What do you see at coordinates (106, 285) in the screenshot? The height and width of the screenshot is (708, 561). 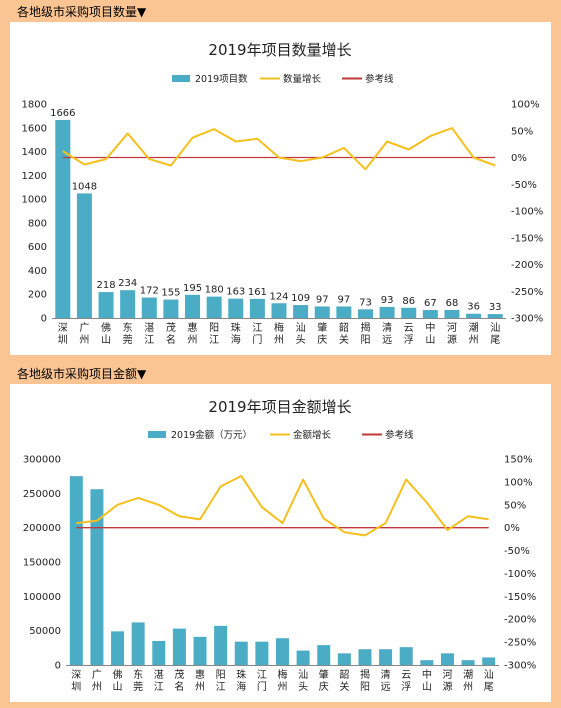 I see `bar-data-label: 218` at bounding box center [106, 285].